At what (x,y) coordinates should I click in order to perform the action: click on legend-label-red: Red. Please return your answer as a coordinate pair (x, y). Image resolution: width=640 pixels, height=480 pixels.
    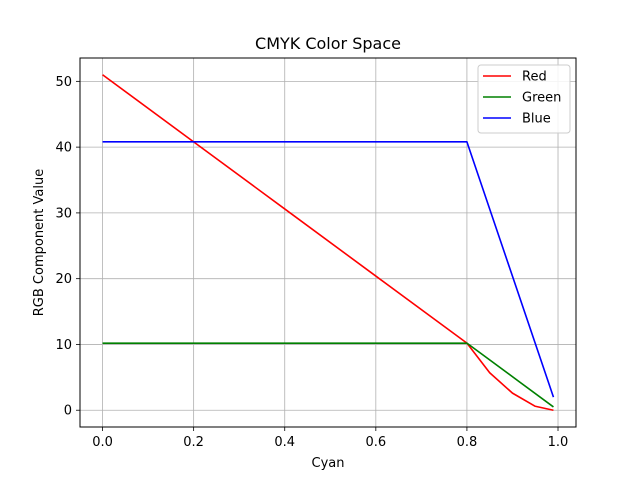
    Looking at the image, I should click on (534, 77).